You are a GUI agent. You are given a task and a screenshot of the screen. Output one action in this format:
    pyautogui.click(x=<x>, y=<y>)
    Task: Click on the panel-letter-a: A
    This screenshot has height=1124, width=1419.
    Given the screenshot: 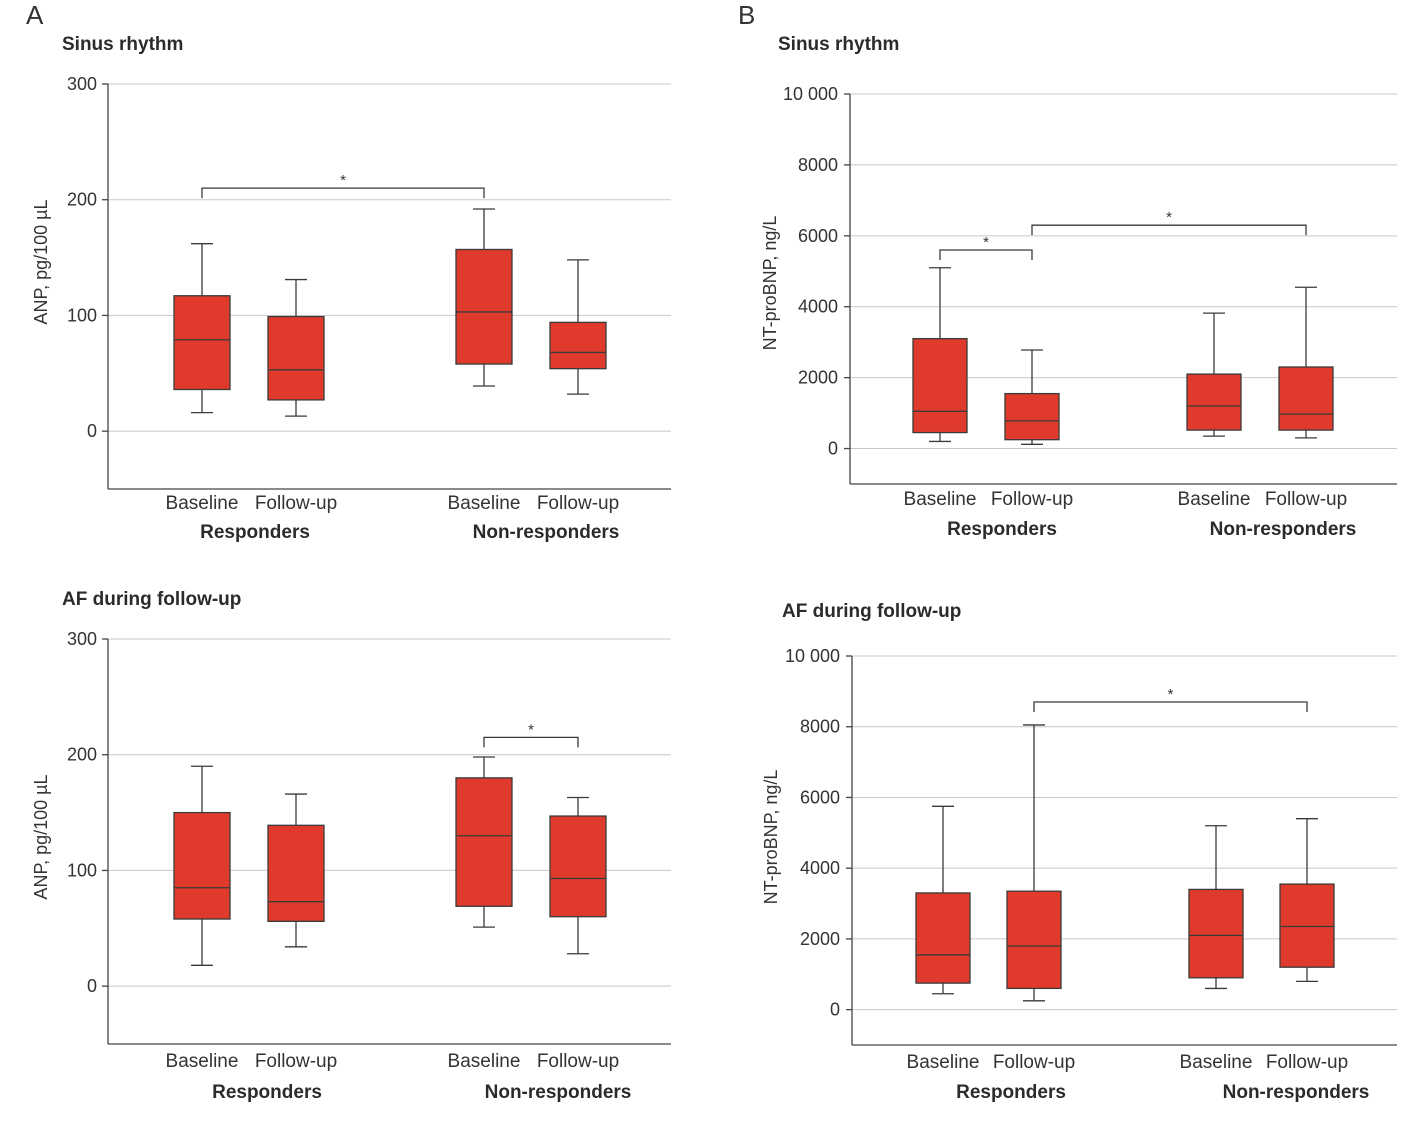 What is the action you would take?
    pyautogui.click(x=35, y=15)
    